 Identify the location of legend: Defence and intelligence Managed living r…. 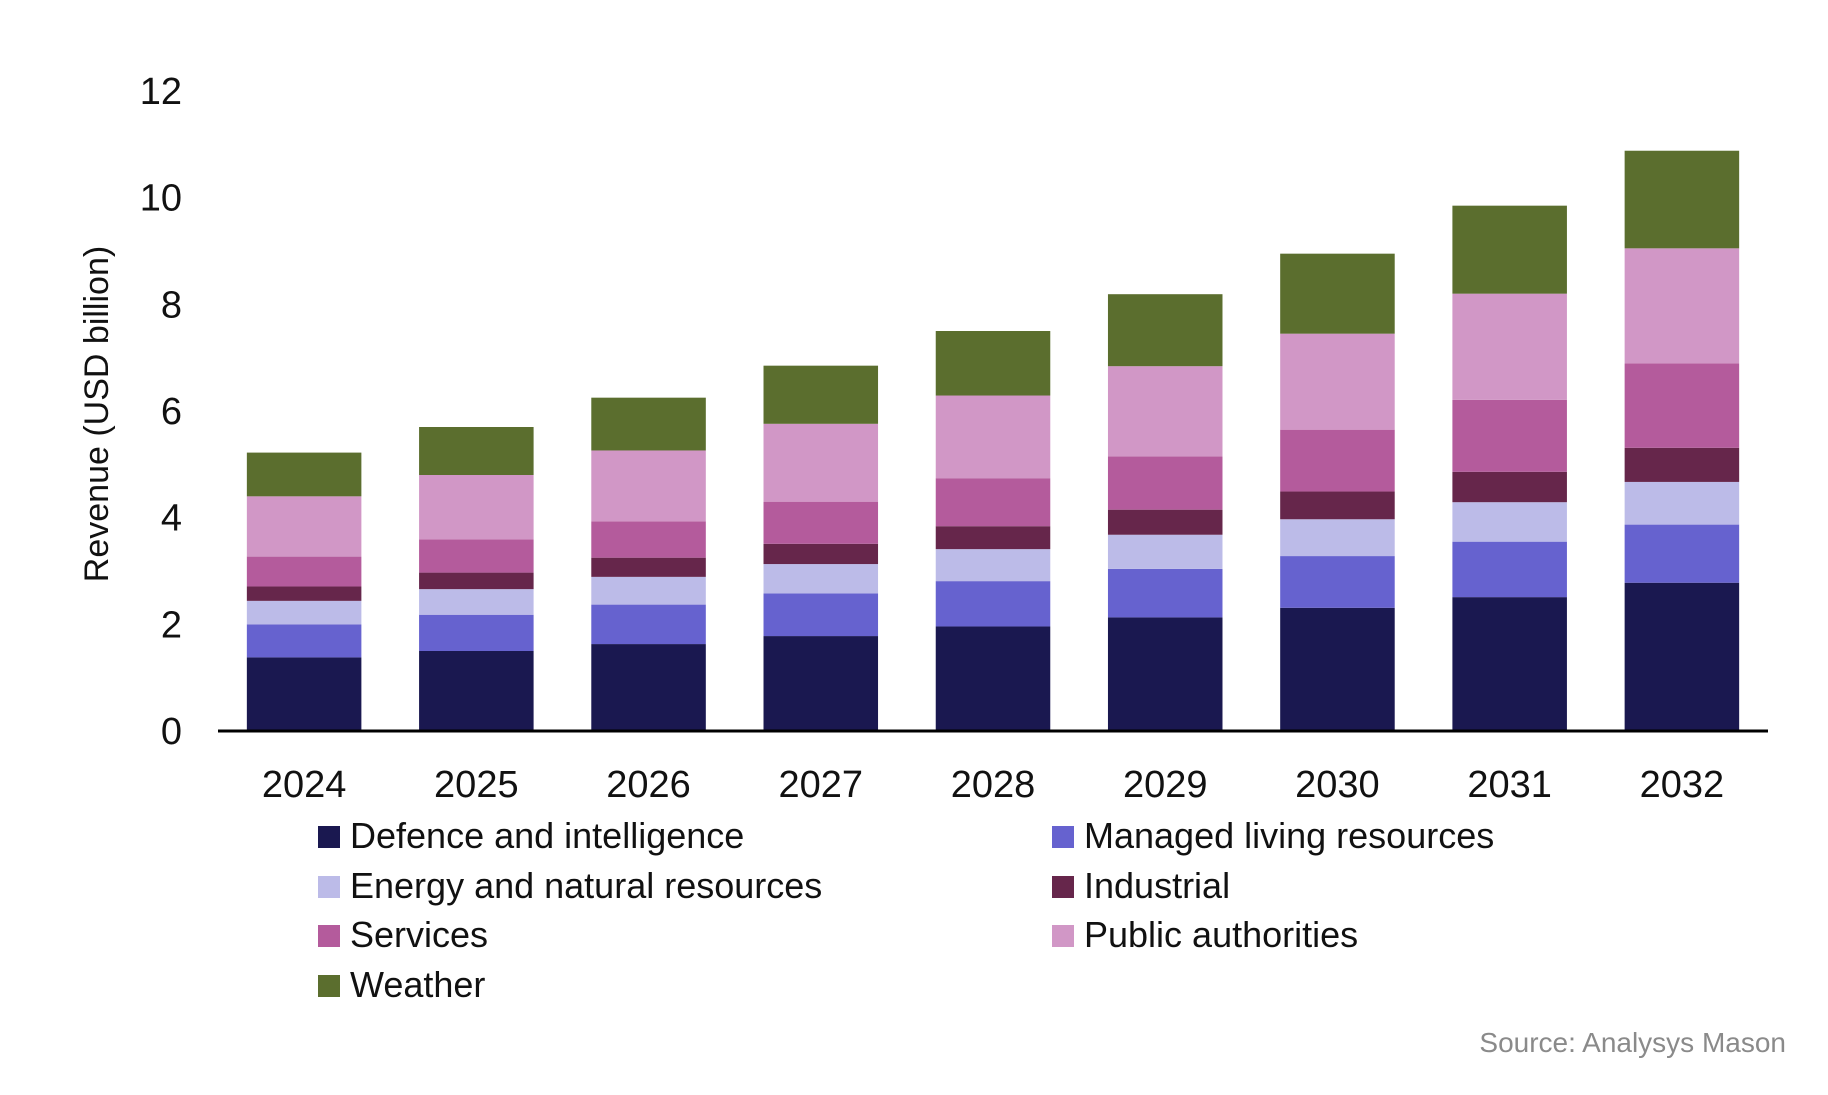
(906, 910).